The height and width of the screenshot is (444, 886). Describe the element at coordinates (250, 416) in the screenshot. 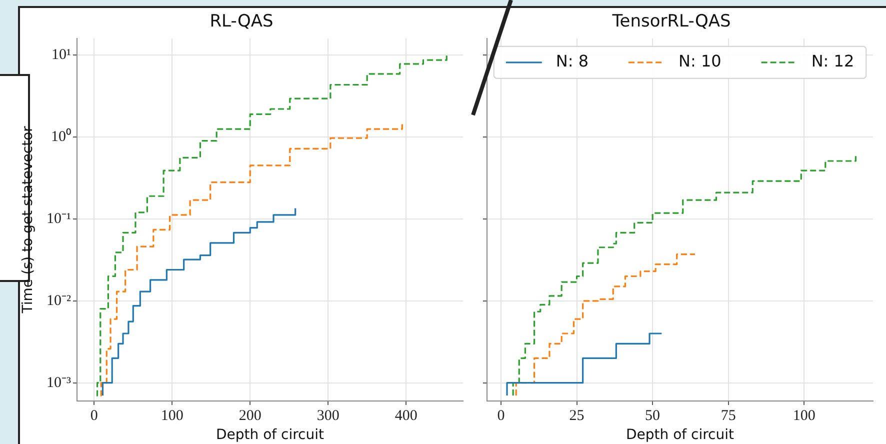

I see `x-tick-label: 200` at that location.